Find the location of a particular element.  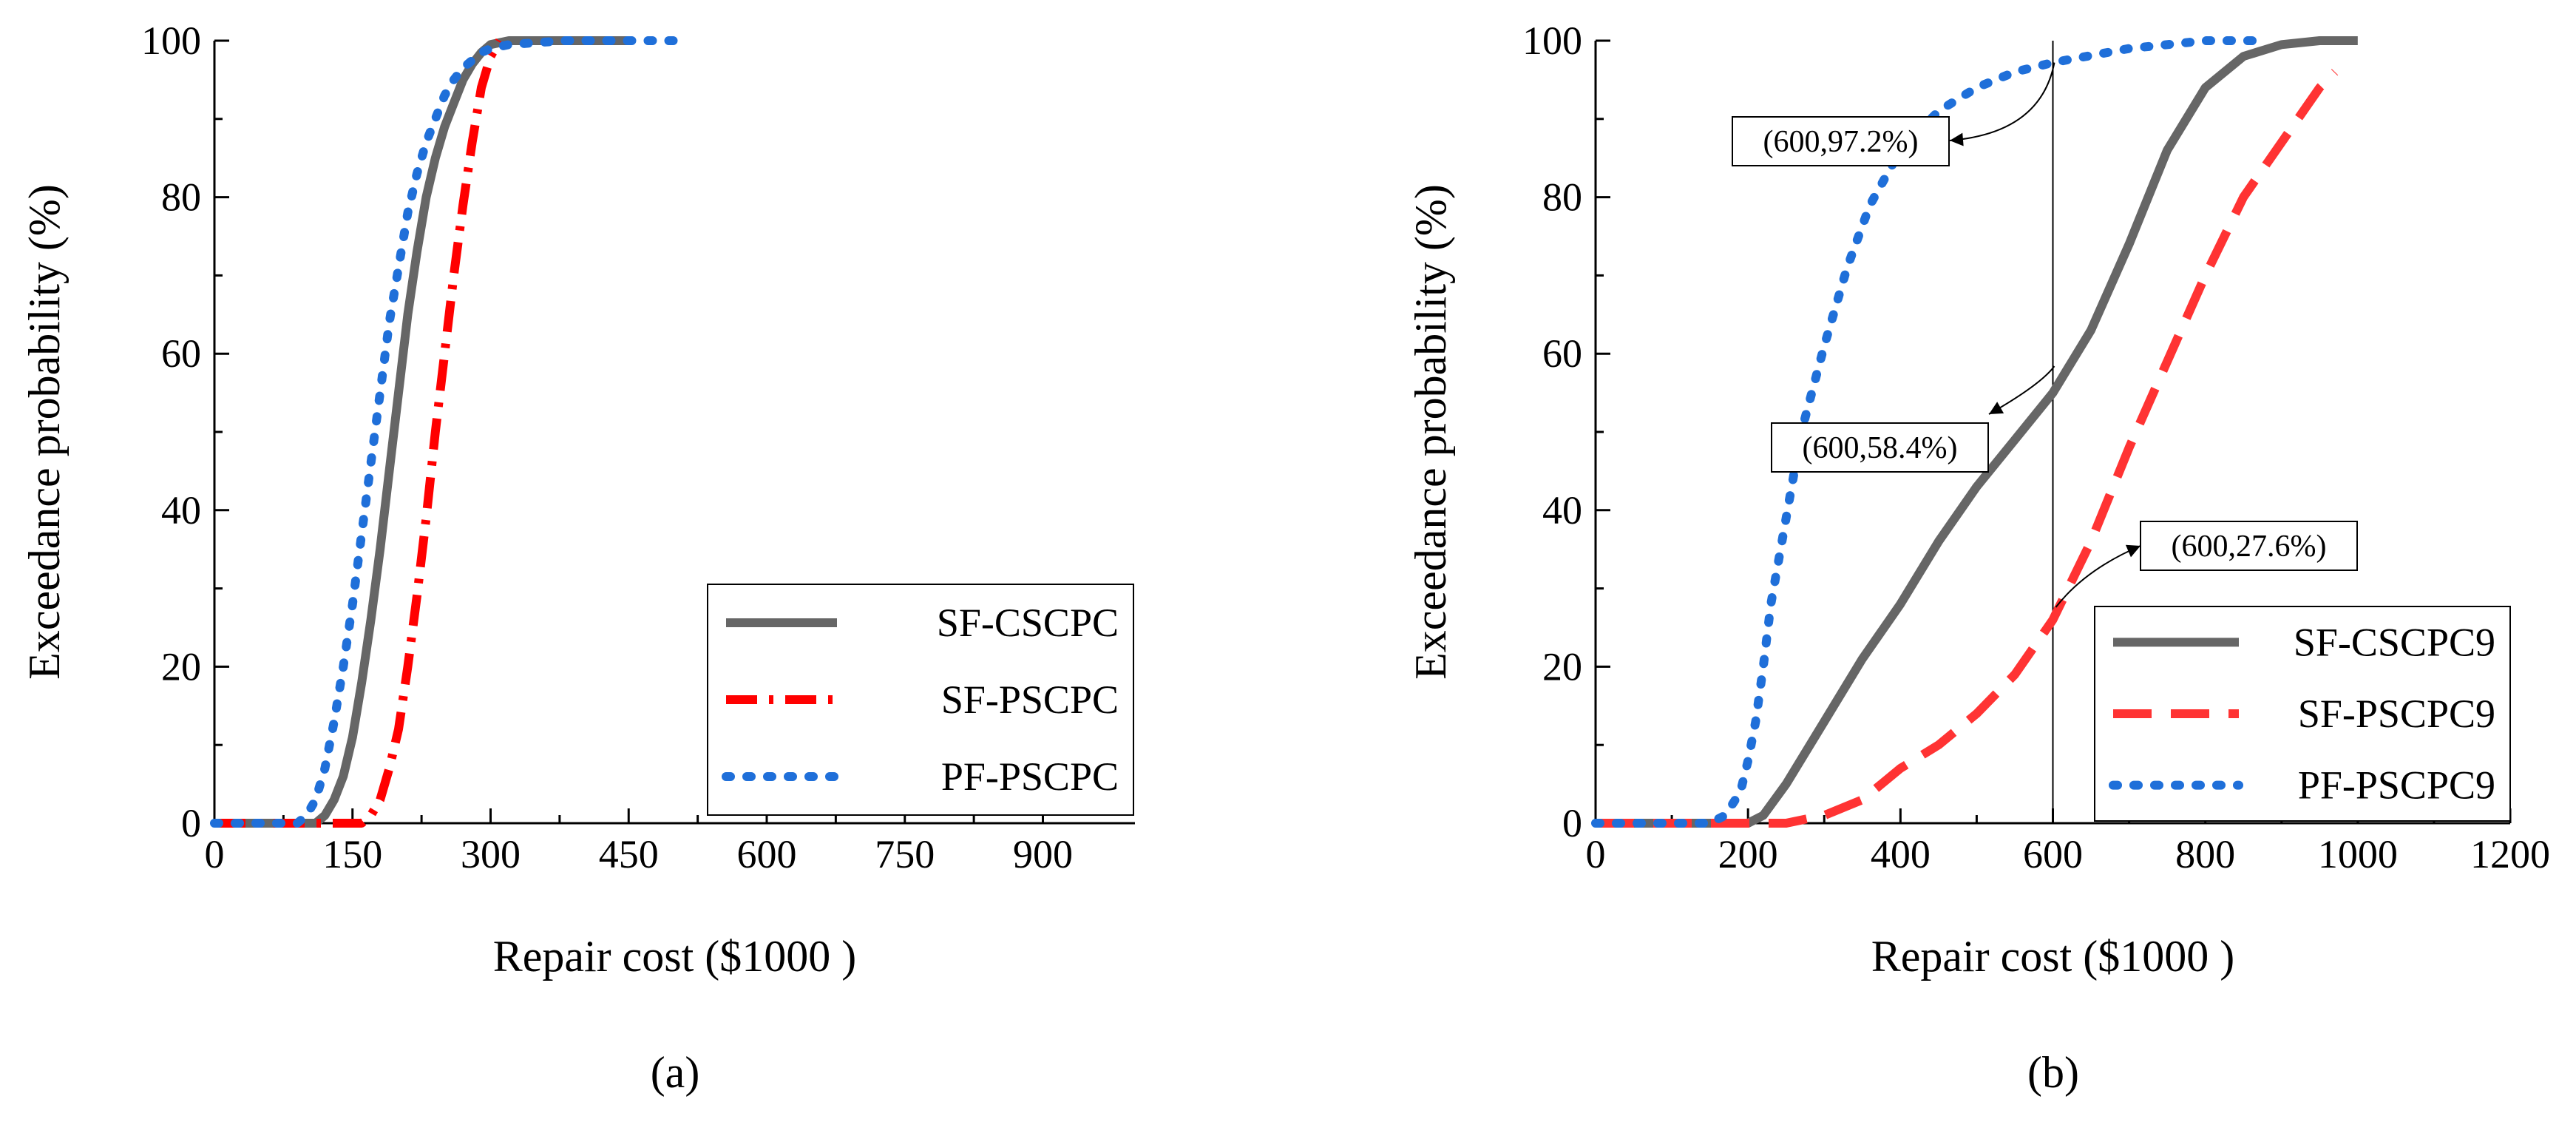

x-tick-label: 400 is located at coordinates (1901, 854).